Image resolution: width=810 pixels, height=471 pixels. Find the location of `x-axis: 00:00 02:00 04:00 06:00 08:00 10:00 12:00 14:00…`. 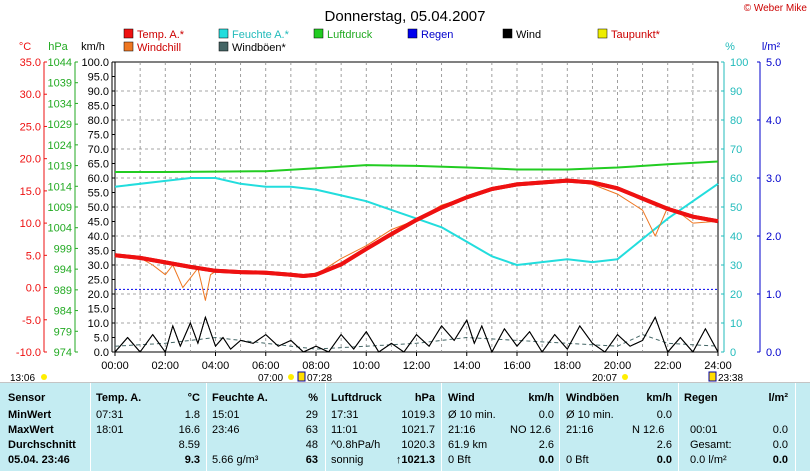

x-axis: 00:00 02:00 04:00 06:00 08:00 10:00 12:00 14:00… is located at coordinates (416, 362).